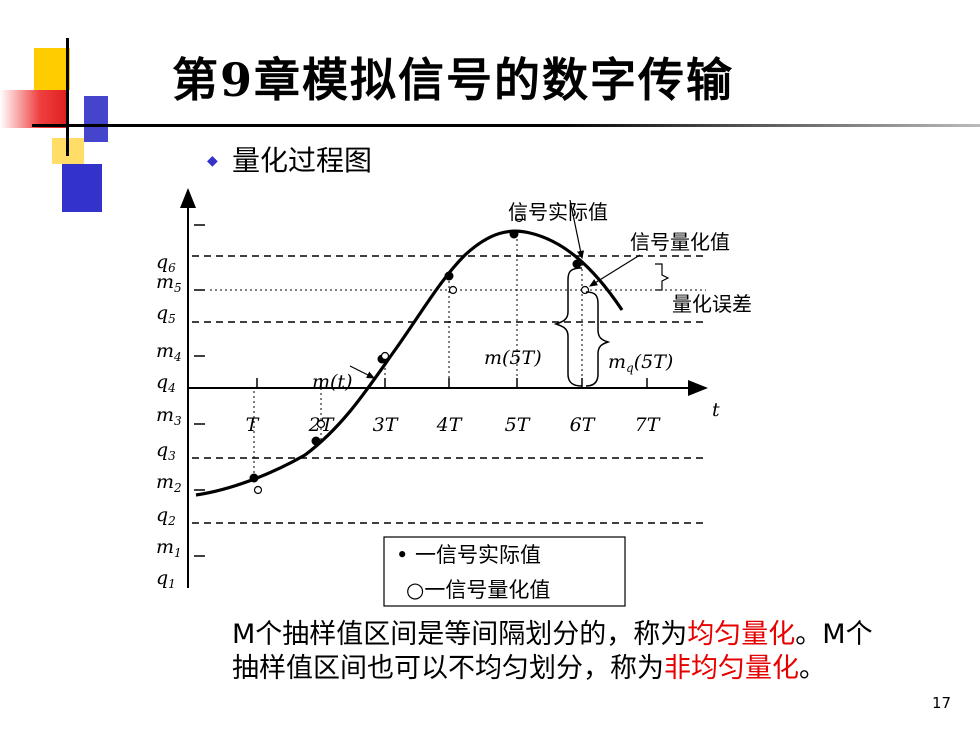 Image resolution: width=980 pixels, height=735 pixels. Describe the element at coordinates (166, 263) in the screenshot. I see `label-q6: q6` at that location.